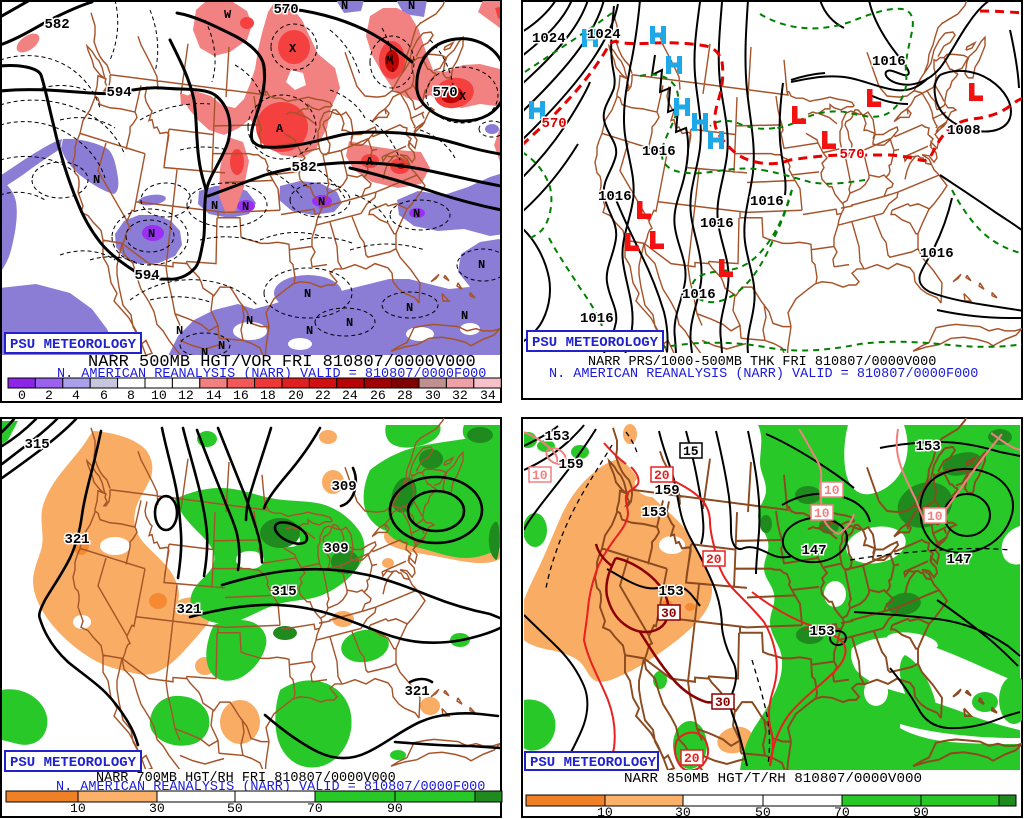  I want to click on svg-text: 4, so click(76, 395).